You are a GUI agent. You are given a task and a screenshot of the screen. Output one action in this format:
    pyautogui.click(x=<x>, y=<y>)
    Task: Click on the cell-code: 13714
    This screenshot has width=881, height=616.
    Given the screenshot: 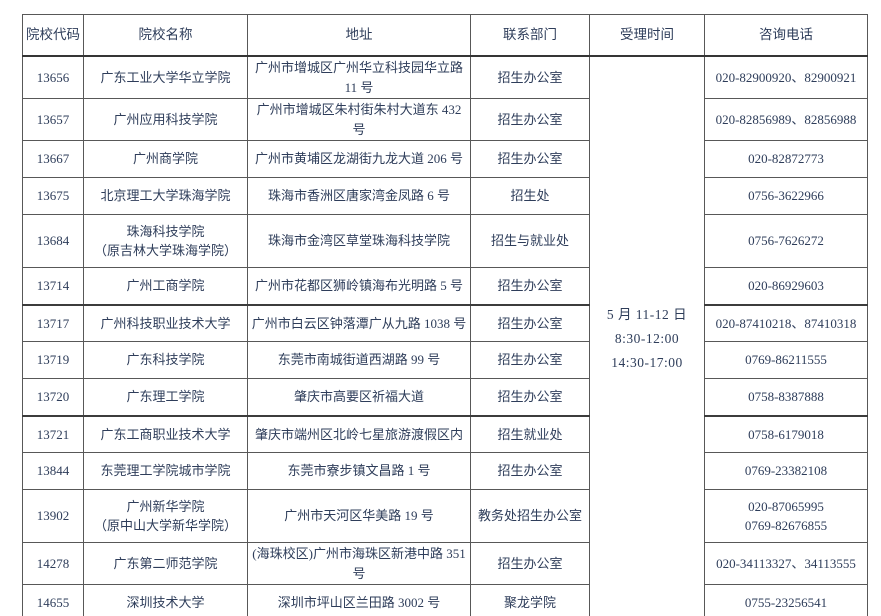 What is the action you would take?
    pyautogui.click(x=53, y=286)
    